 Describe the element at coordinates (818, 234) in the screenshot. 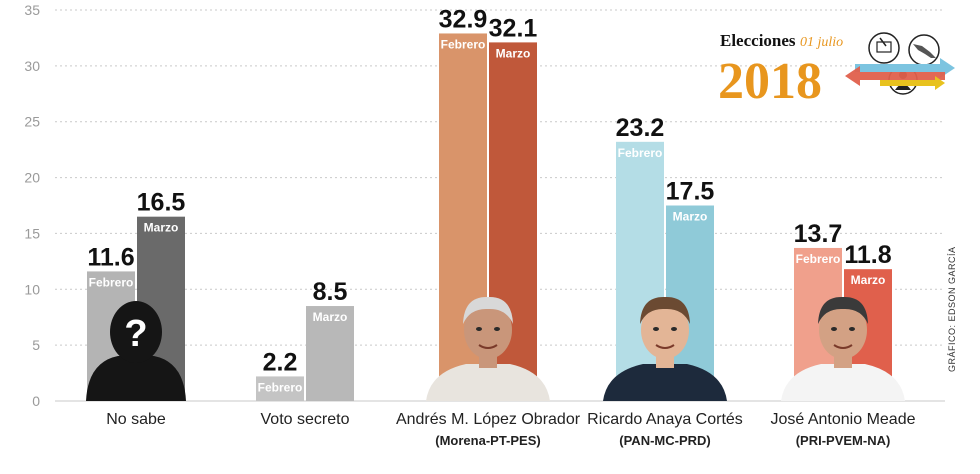

I see `value-label: 13.7` at that location.